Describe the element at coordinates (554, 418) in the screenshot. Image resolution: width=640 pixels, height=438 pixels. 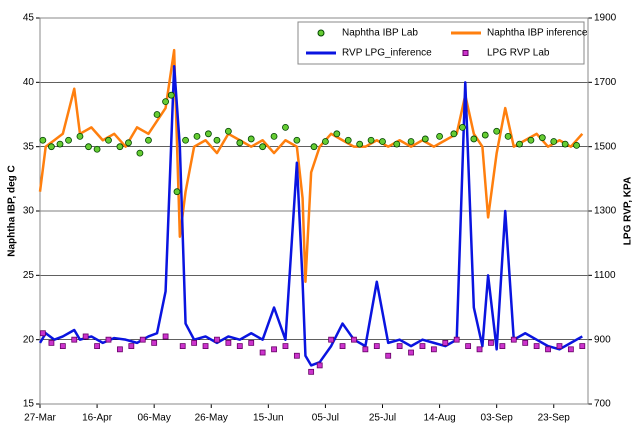
I see `x-tick-label: 23-Sep` at that location.